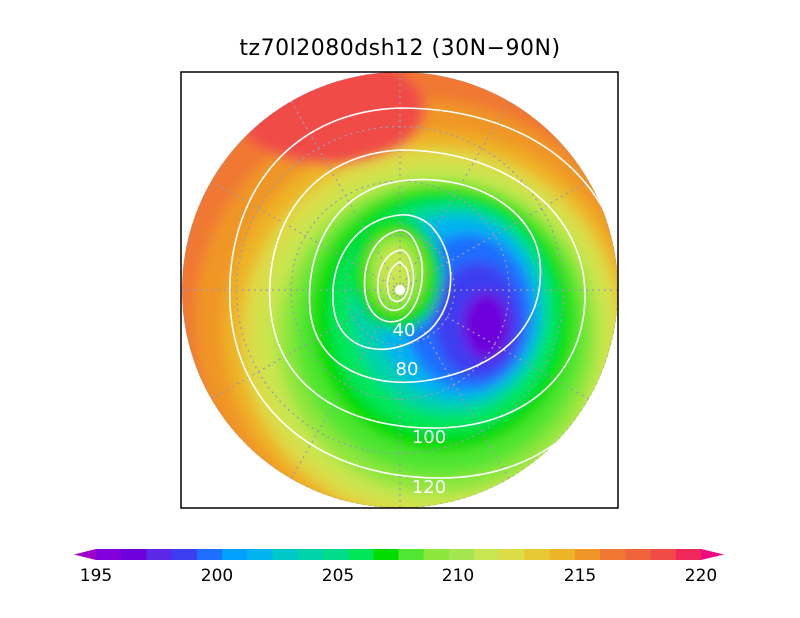 The width and height of the screenshot is (800, 618). I want to click on contour-label-100: 100, so click(429, 437).